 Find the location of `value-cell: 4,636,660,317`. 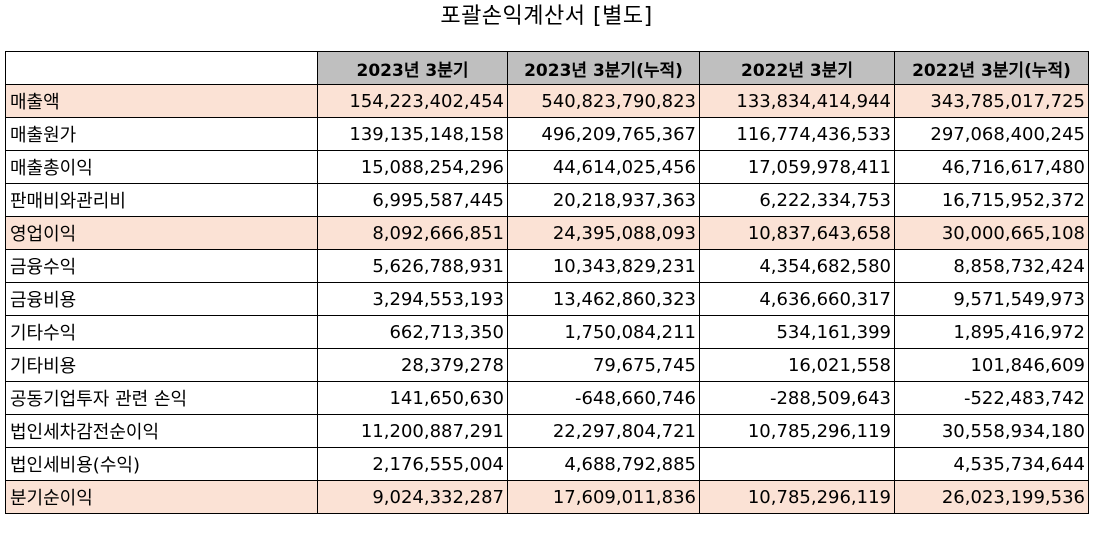

value-cell: 4,636,660,317 is located at coordinates (797, 299).